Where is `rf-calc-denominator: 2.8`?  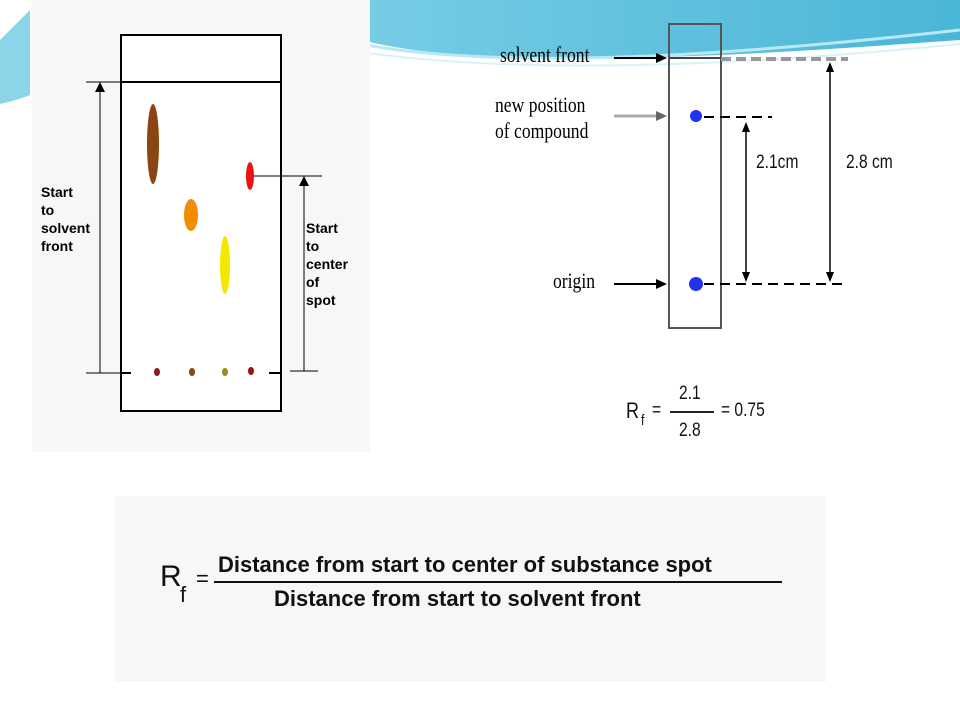 rf-calc-denominator: 2.8 is located at coordinates (690, 430).